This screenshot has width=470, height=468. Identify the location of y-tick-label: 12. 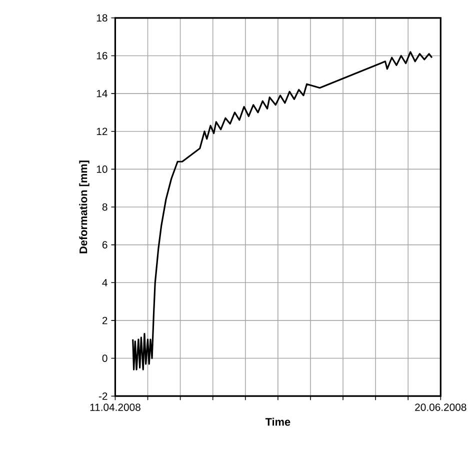
(102, 132).